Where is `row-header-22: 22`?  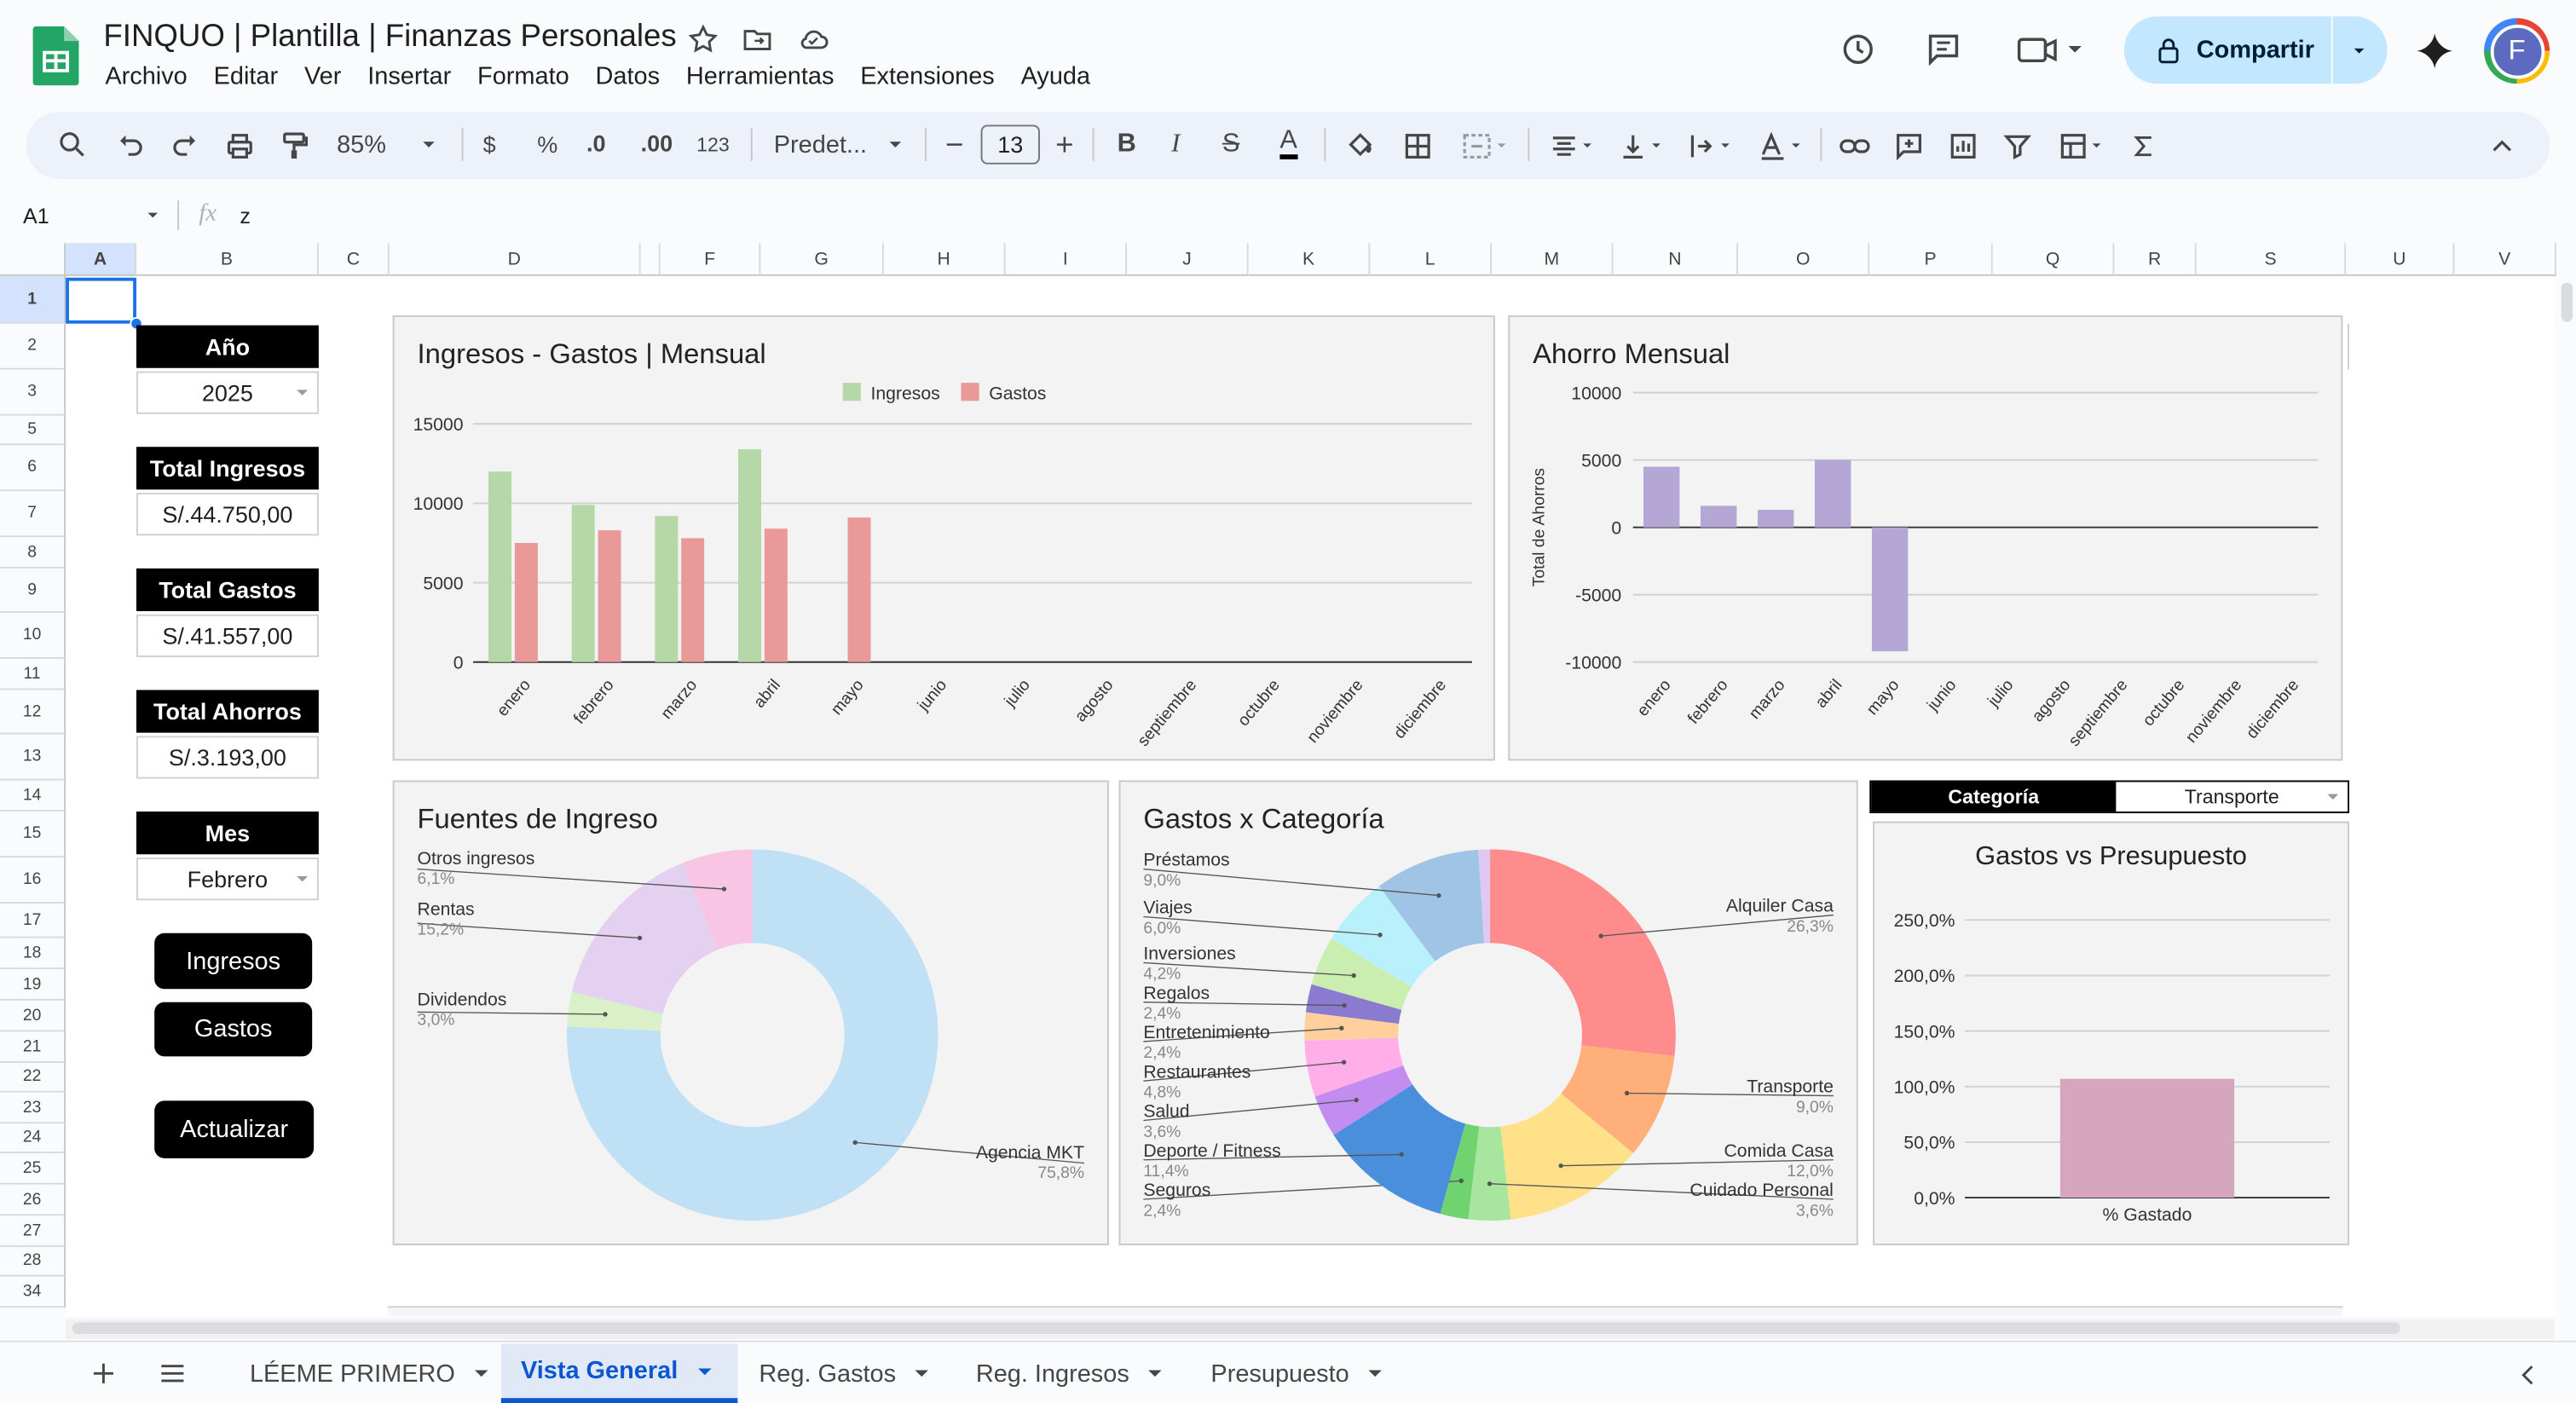 row-header-22: 22 is located at coordinates (33, 1078).